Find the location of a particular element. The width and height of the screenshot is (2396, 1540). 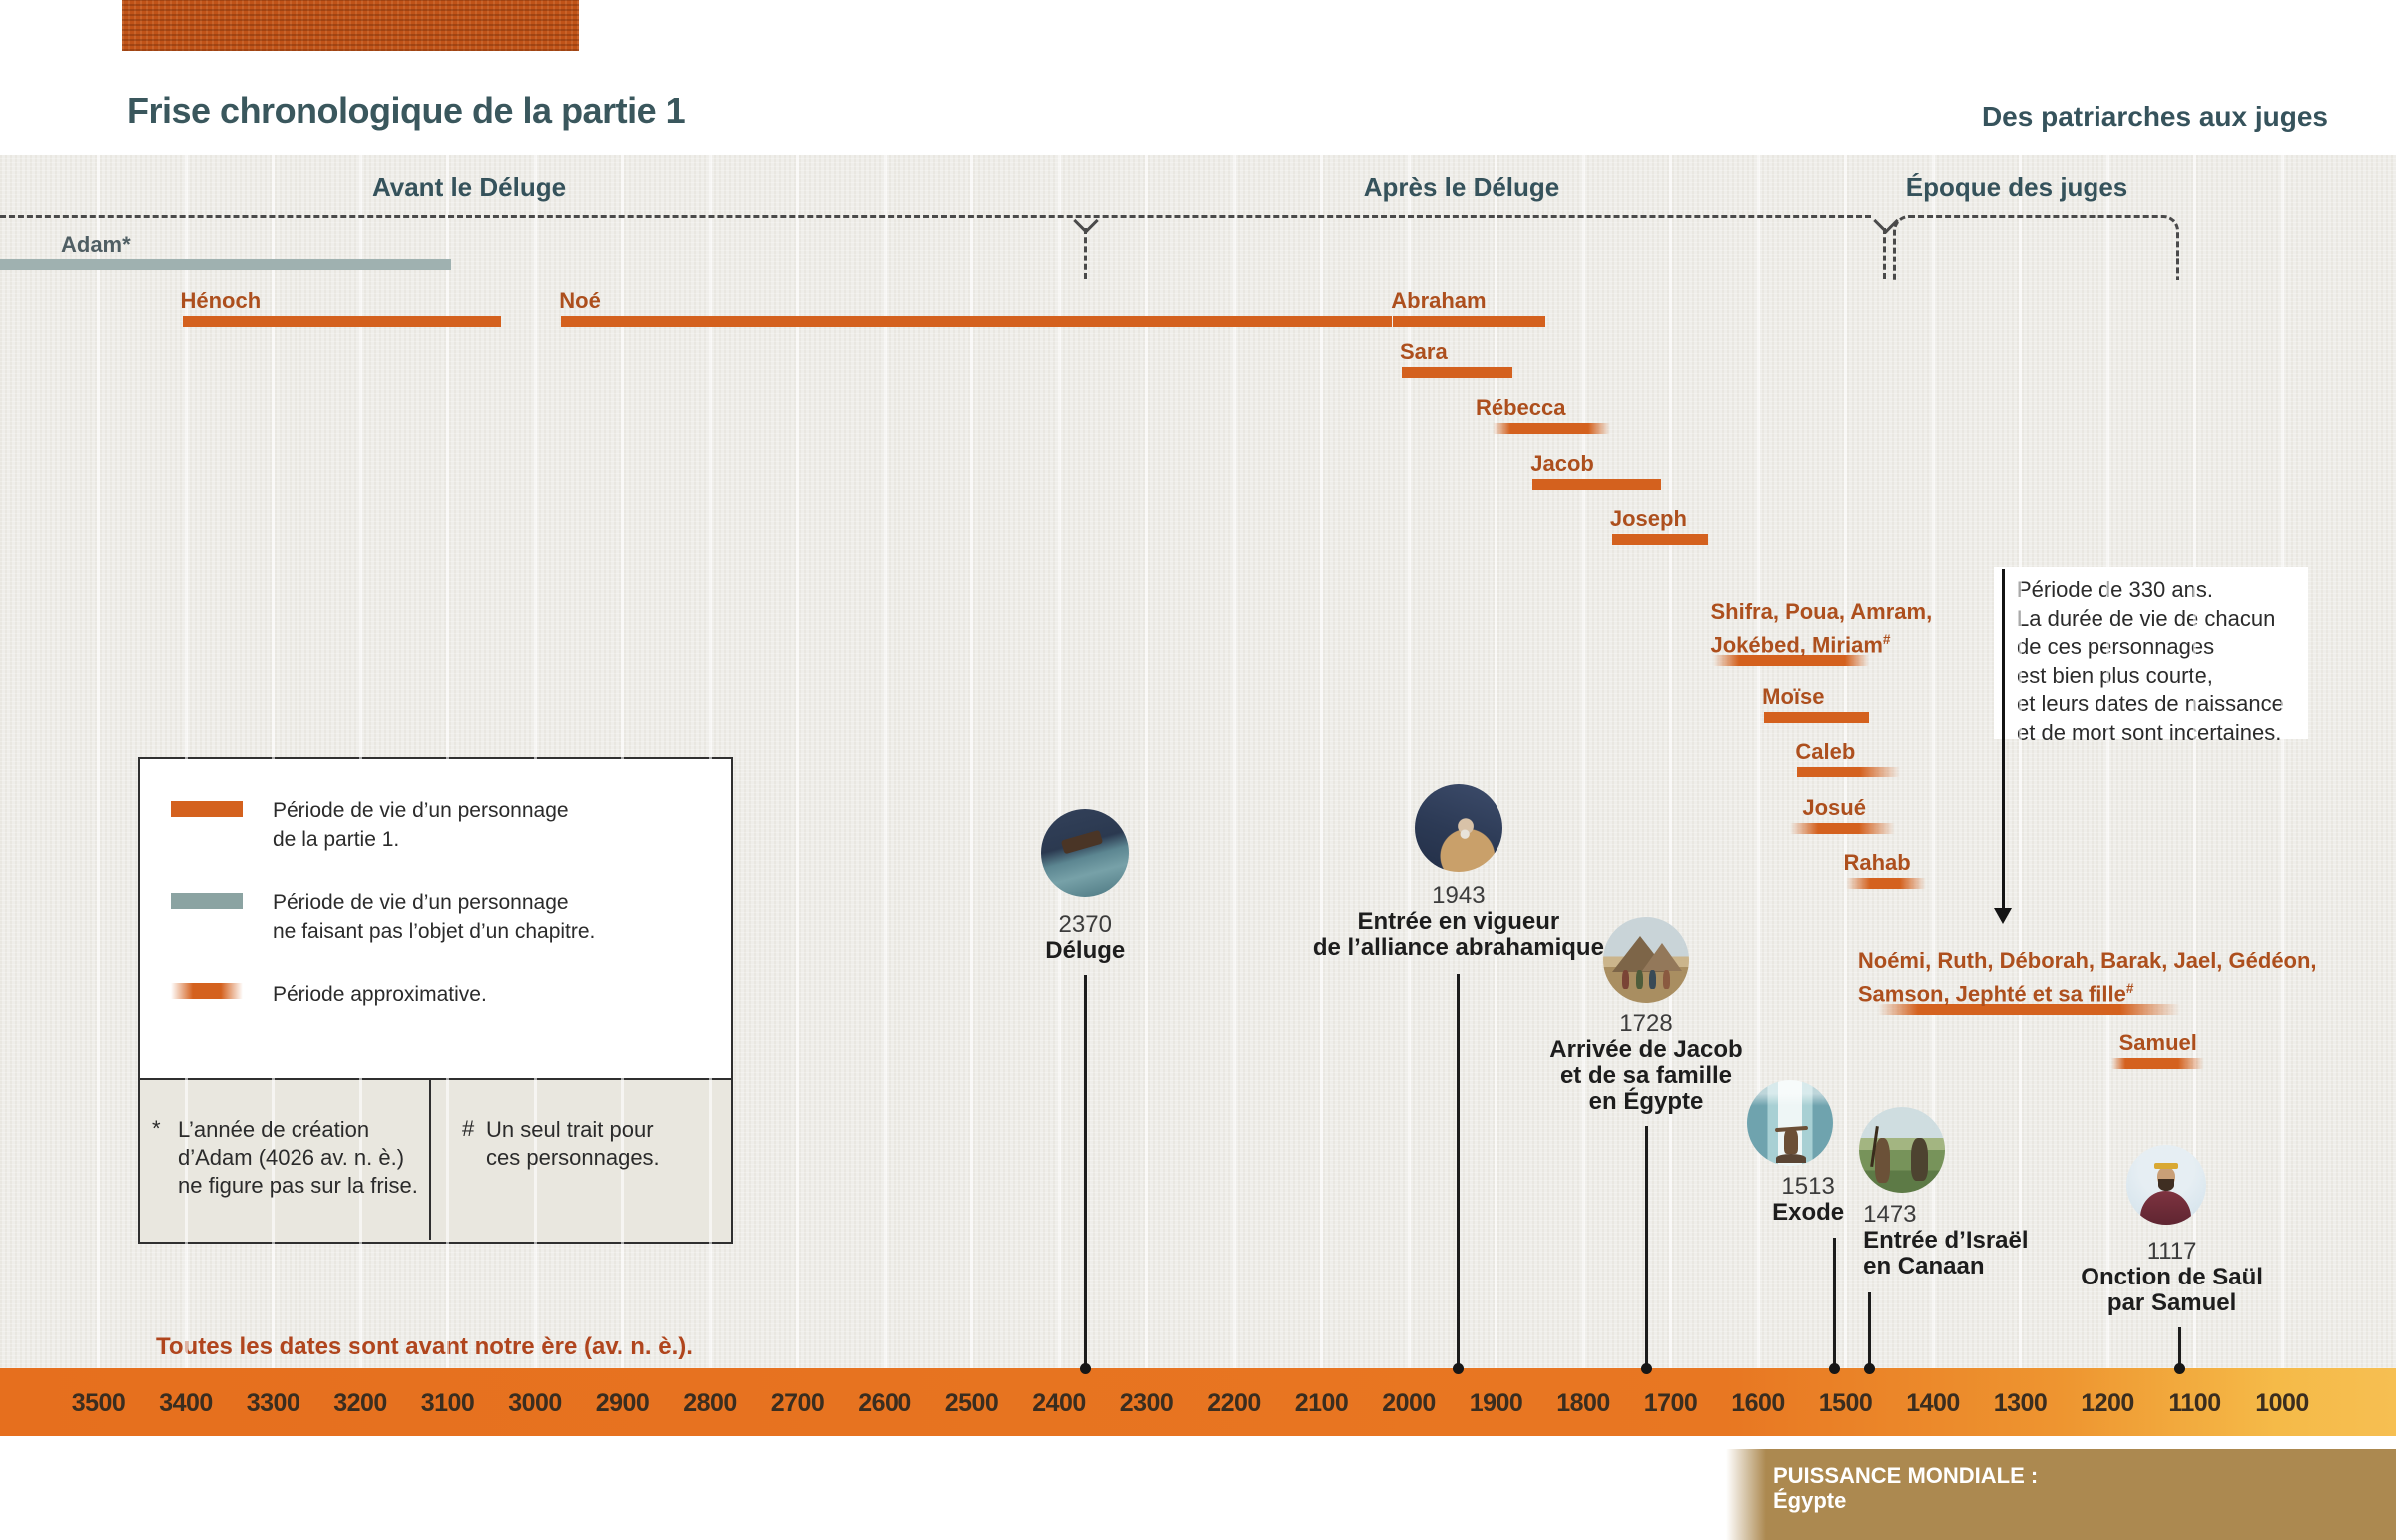

axis-tick-label: 3100 is located at coordinates (447, 1403).